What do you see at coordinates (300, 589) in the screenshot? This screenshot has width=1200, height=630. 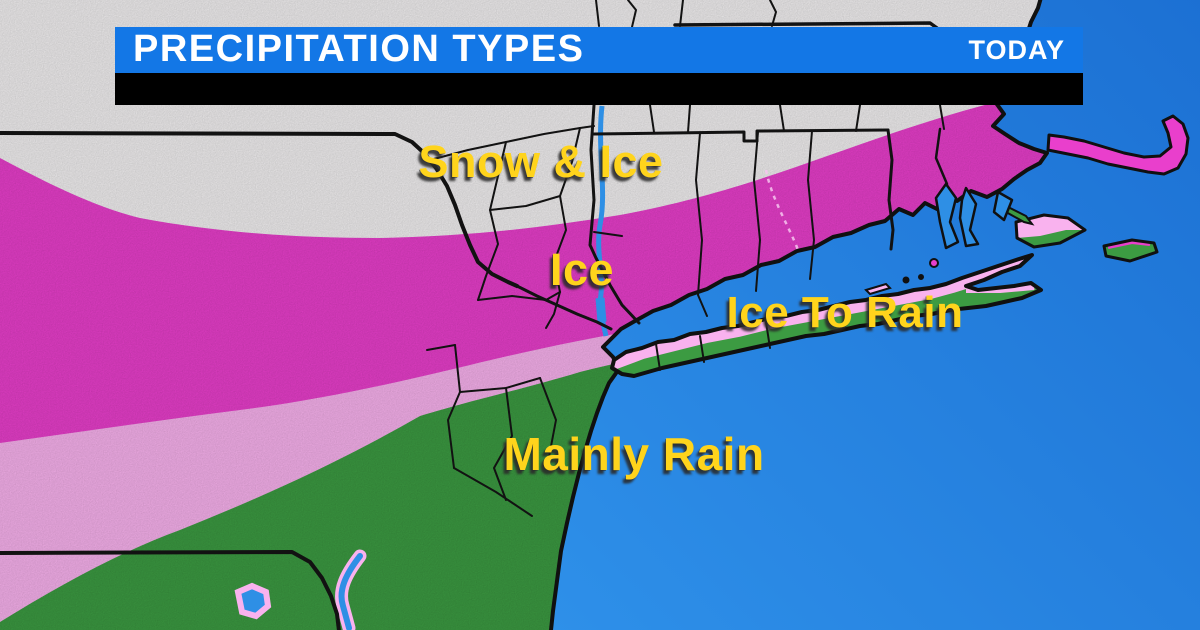 I see `delaware-river` at bounding box center [300, 589].